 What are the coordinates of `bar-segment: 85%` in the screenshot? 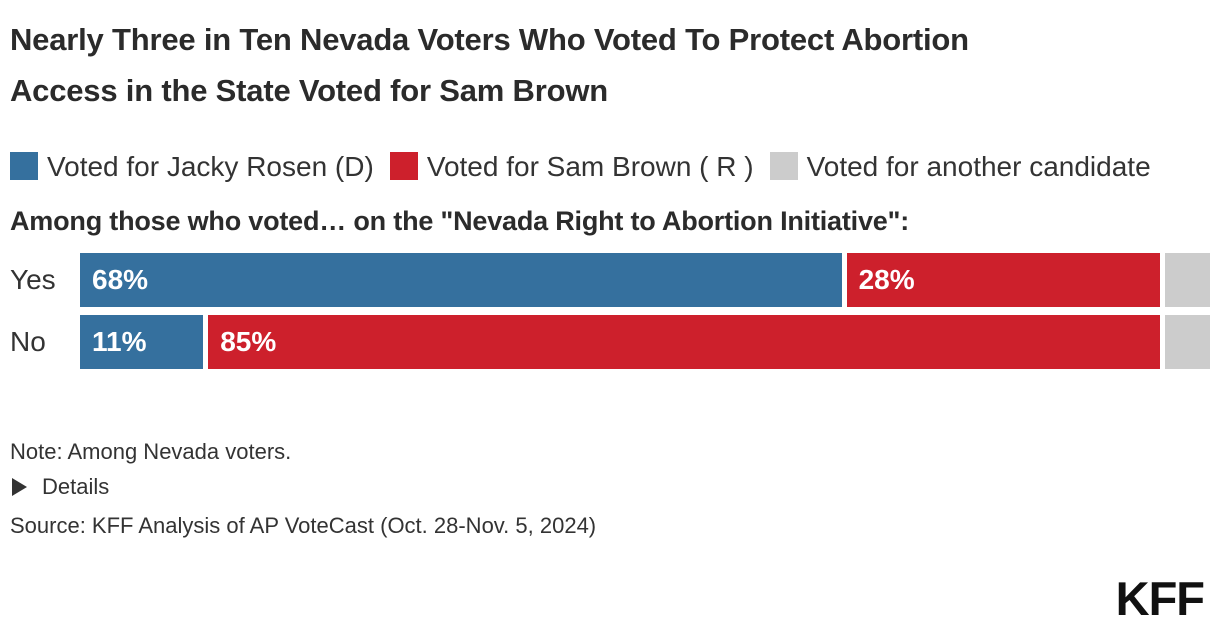 It's located at (684, 342).